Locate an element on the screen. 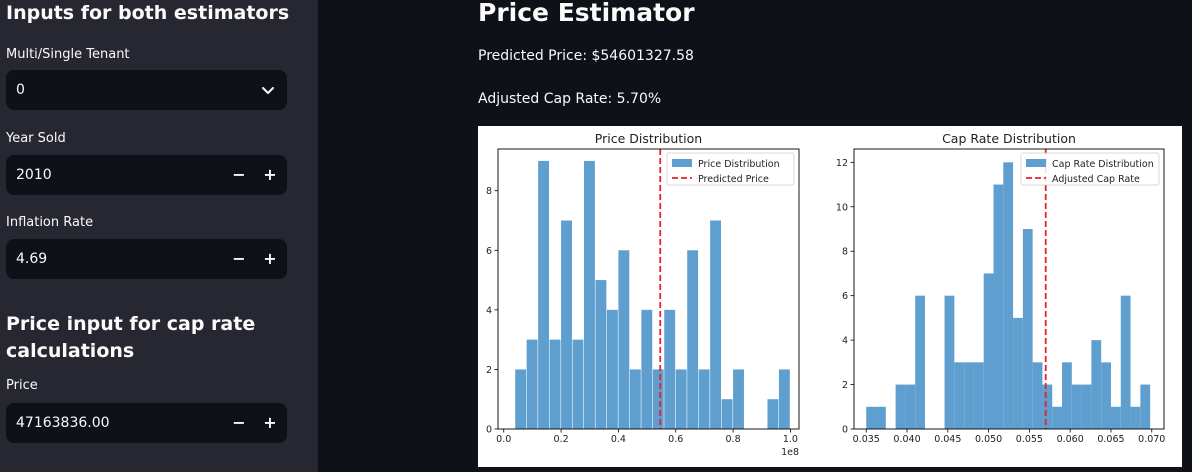 Image resolution: width=1192 pixels, height=472 pixels. chart1-ytick-label: 4 is located at coordinates (489, 310).